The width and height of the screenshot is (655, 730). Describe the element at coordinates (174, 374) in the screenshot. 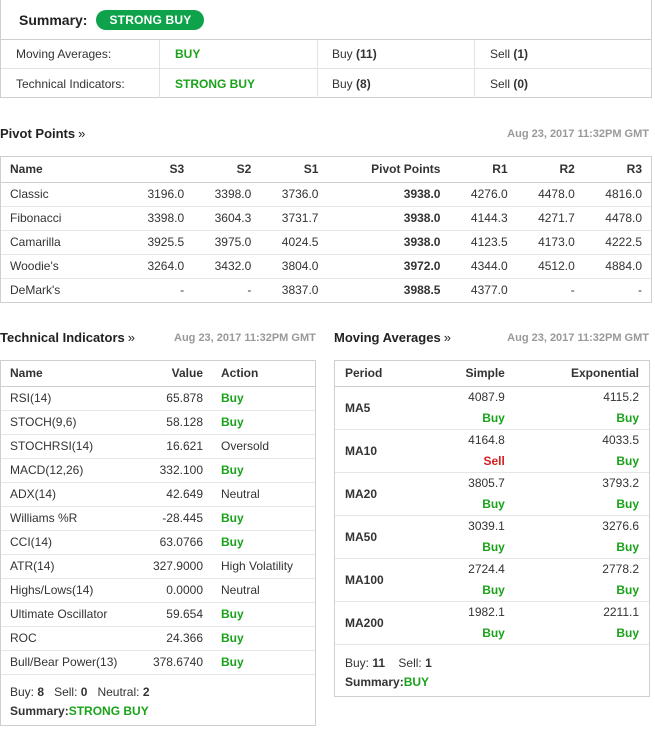

I see `col-value: Value` at that location.